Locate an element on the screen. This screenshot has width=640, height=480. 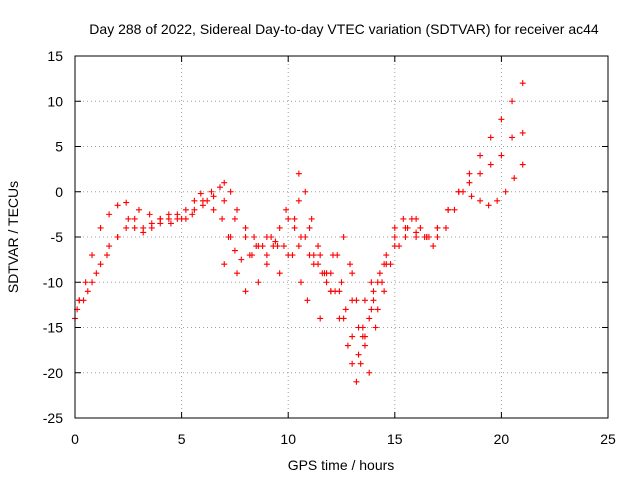
y-tick-labels: -25 -20 -15 -10 -5 0 5 10 15 is located at coordinates (53, 237).